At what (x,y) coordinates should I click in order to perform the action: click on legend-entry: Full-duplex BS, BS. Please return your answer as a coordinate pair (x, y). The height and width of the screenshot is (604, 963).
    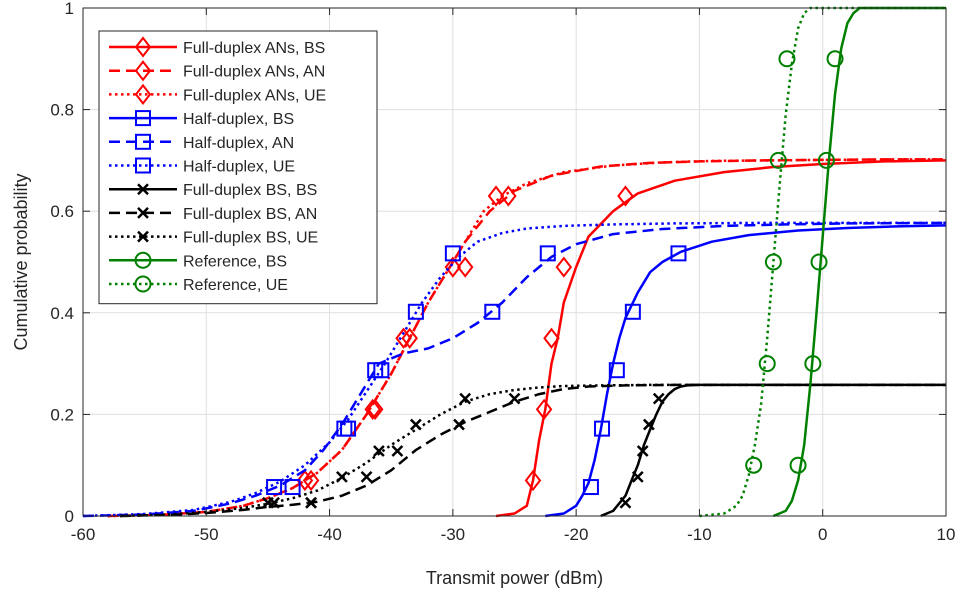
    Looking at the image, I should click on (213, 190).